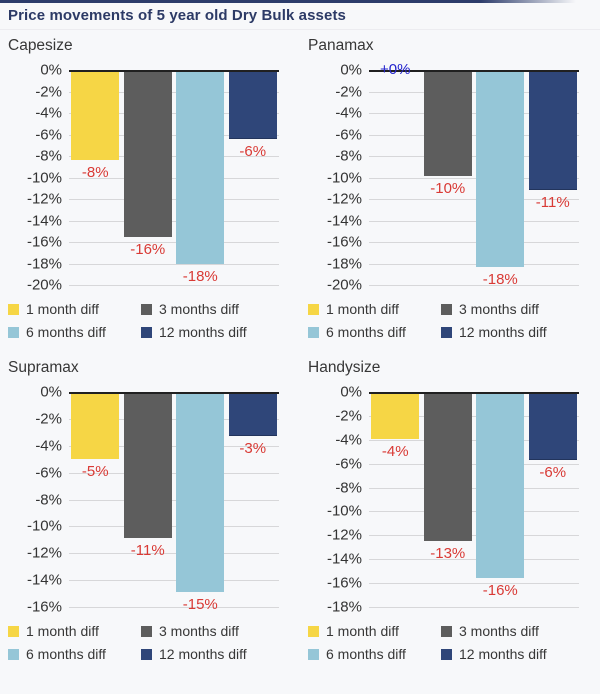 The height and width of the screenshot is (694, 600). I want to click on legend-item: 6 months diff, so click(374, 654).